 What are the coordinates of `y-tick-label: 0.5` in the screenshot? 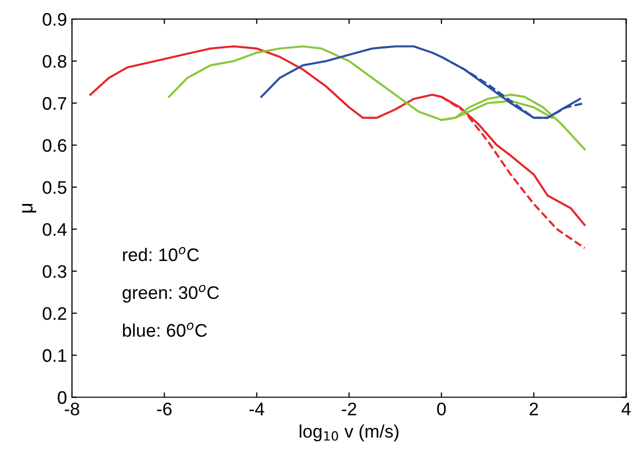 It's located at (54, 187).